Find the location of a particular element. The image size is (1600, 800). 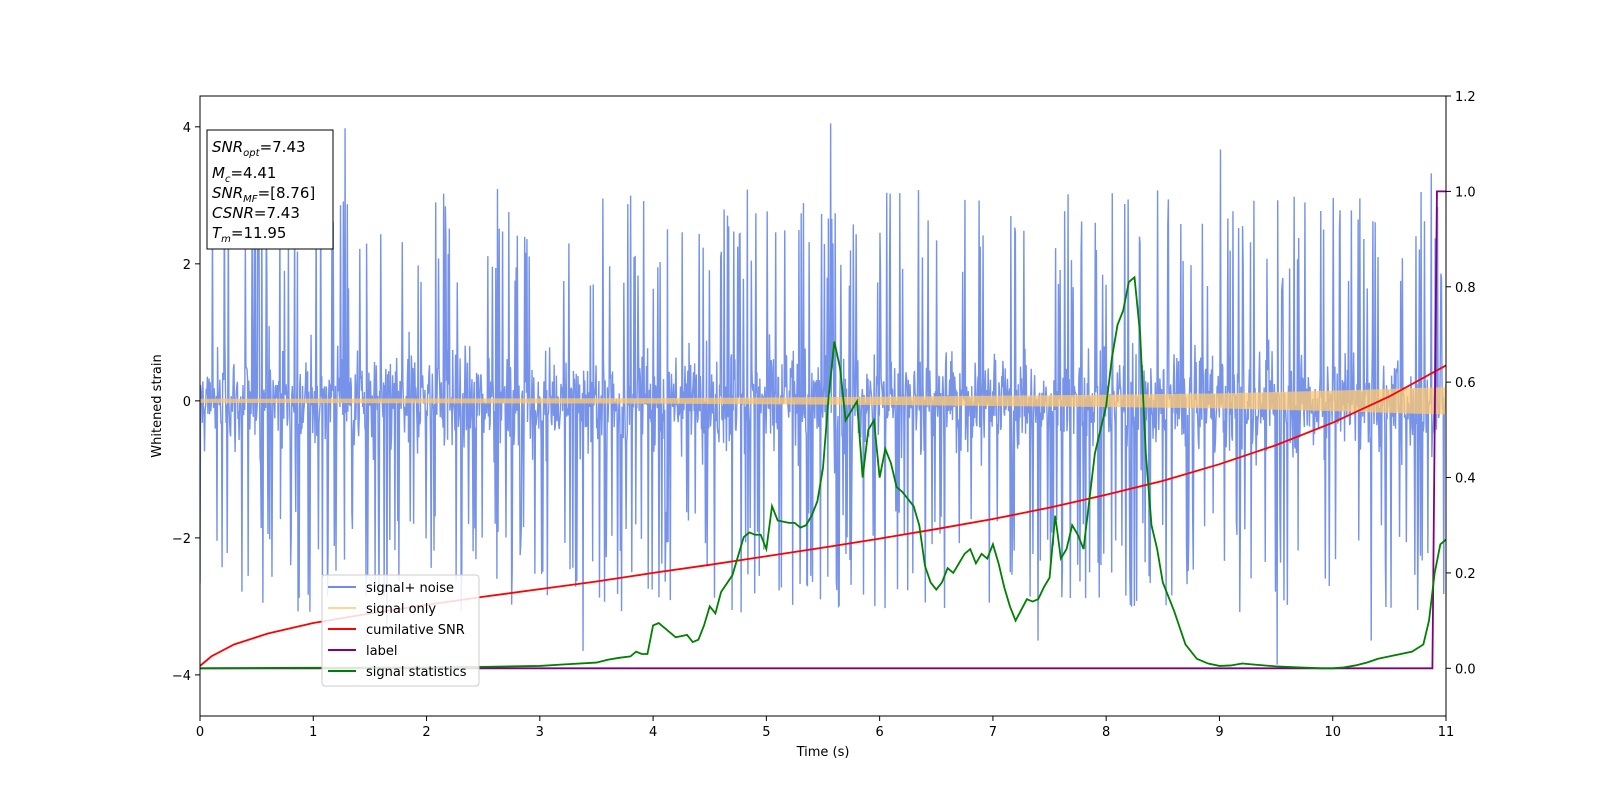

legend-label-cumilative-snr: cumilative SNR is located at coordinates (415, 630).